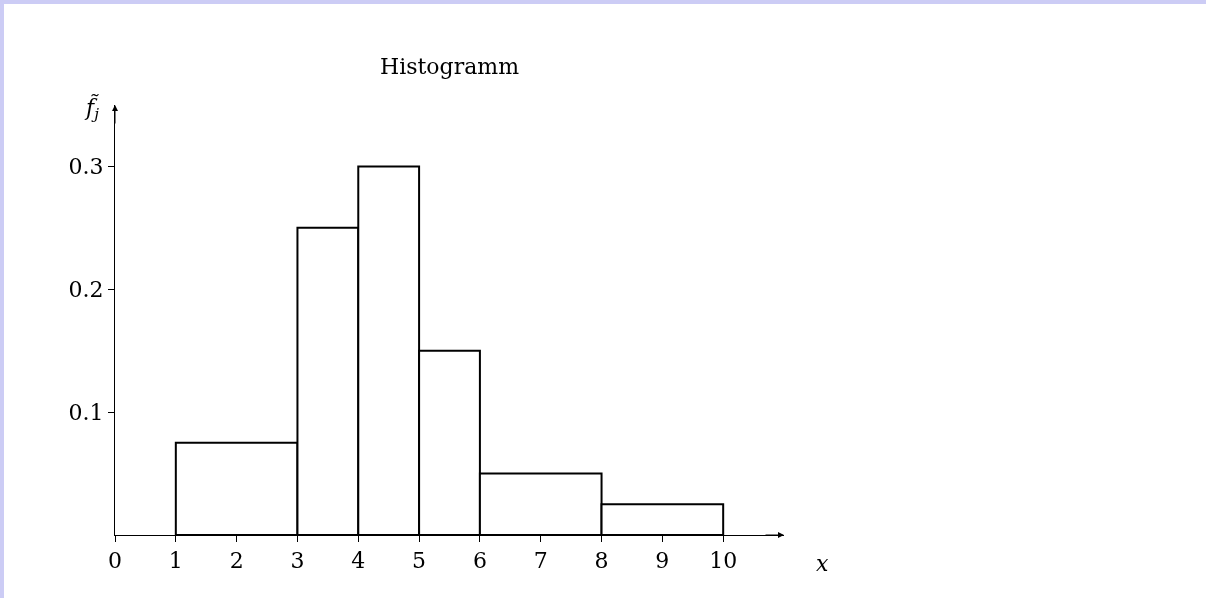 The image size is (1206, 598). Describe the element at coordinates (601, 561) in the screenshot. I see `x-tick-label: 8` at that location.